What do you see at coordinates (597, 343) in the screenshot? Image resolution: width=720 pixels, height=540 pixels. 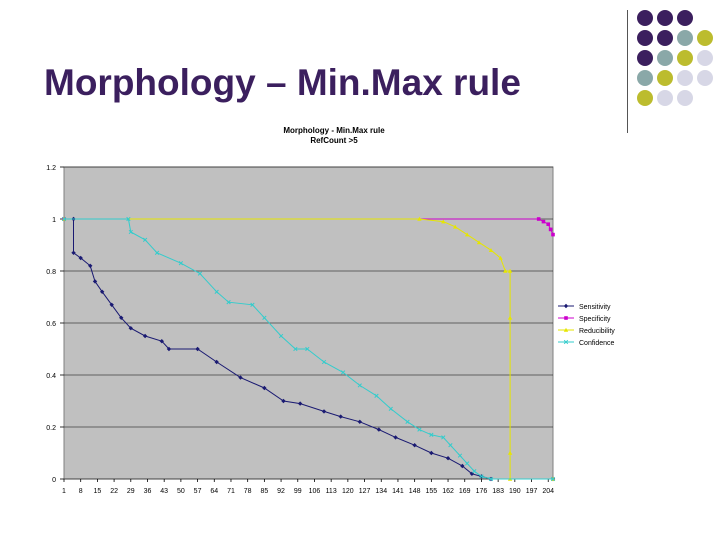 I see `legend-label: Confidence` at bounding box center [597, 343].